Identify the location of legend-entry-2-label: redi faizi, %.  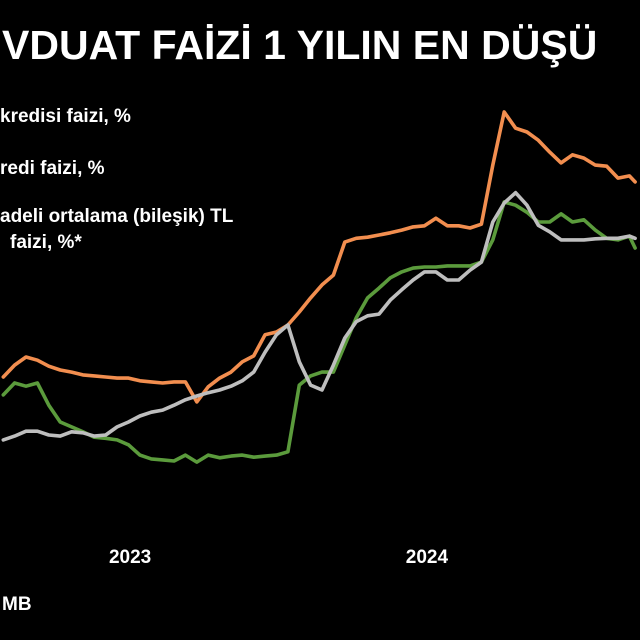
(52, 168).